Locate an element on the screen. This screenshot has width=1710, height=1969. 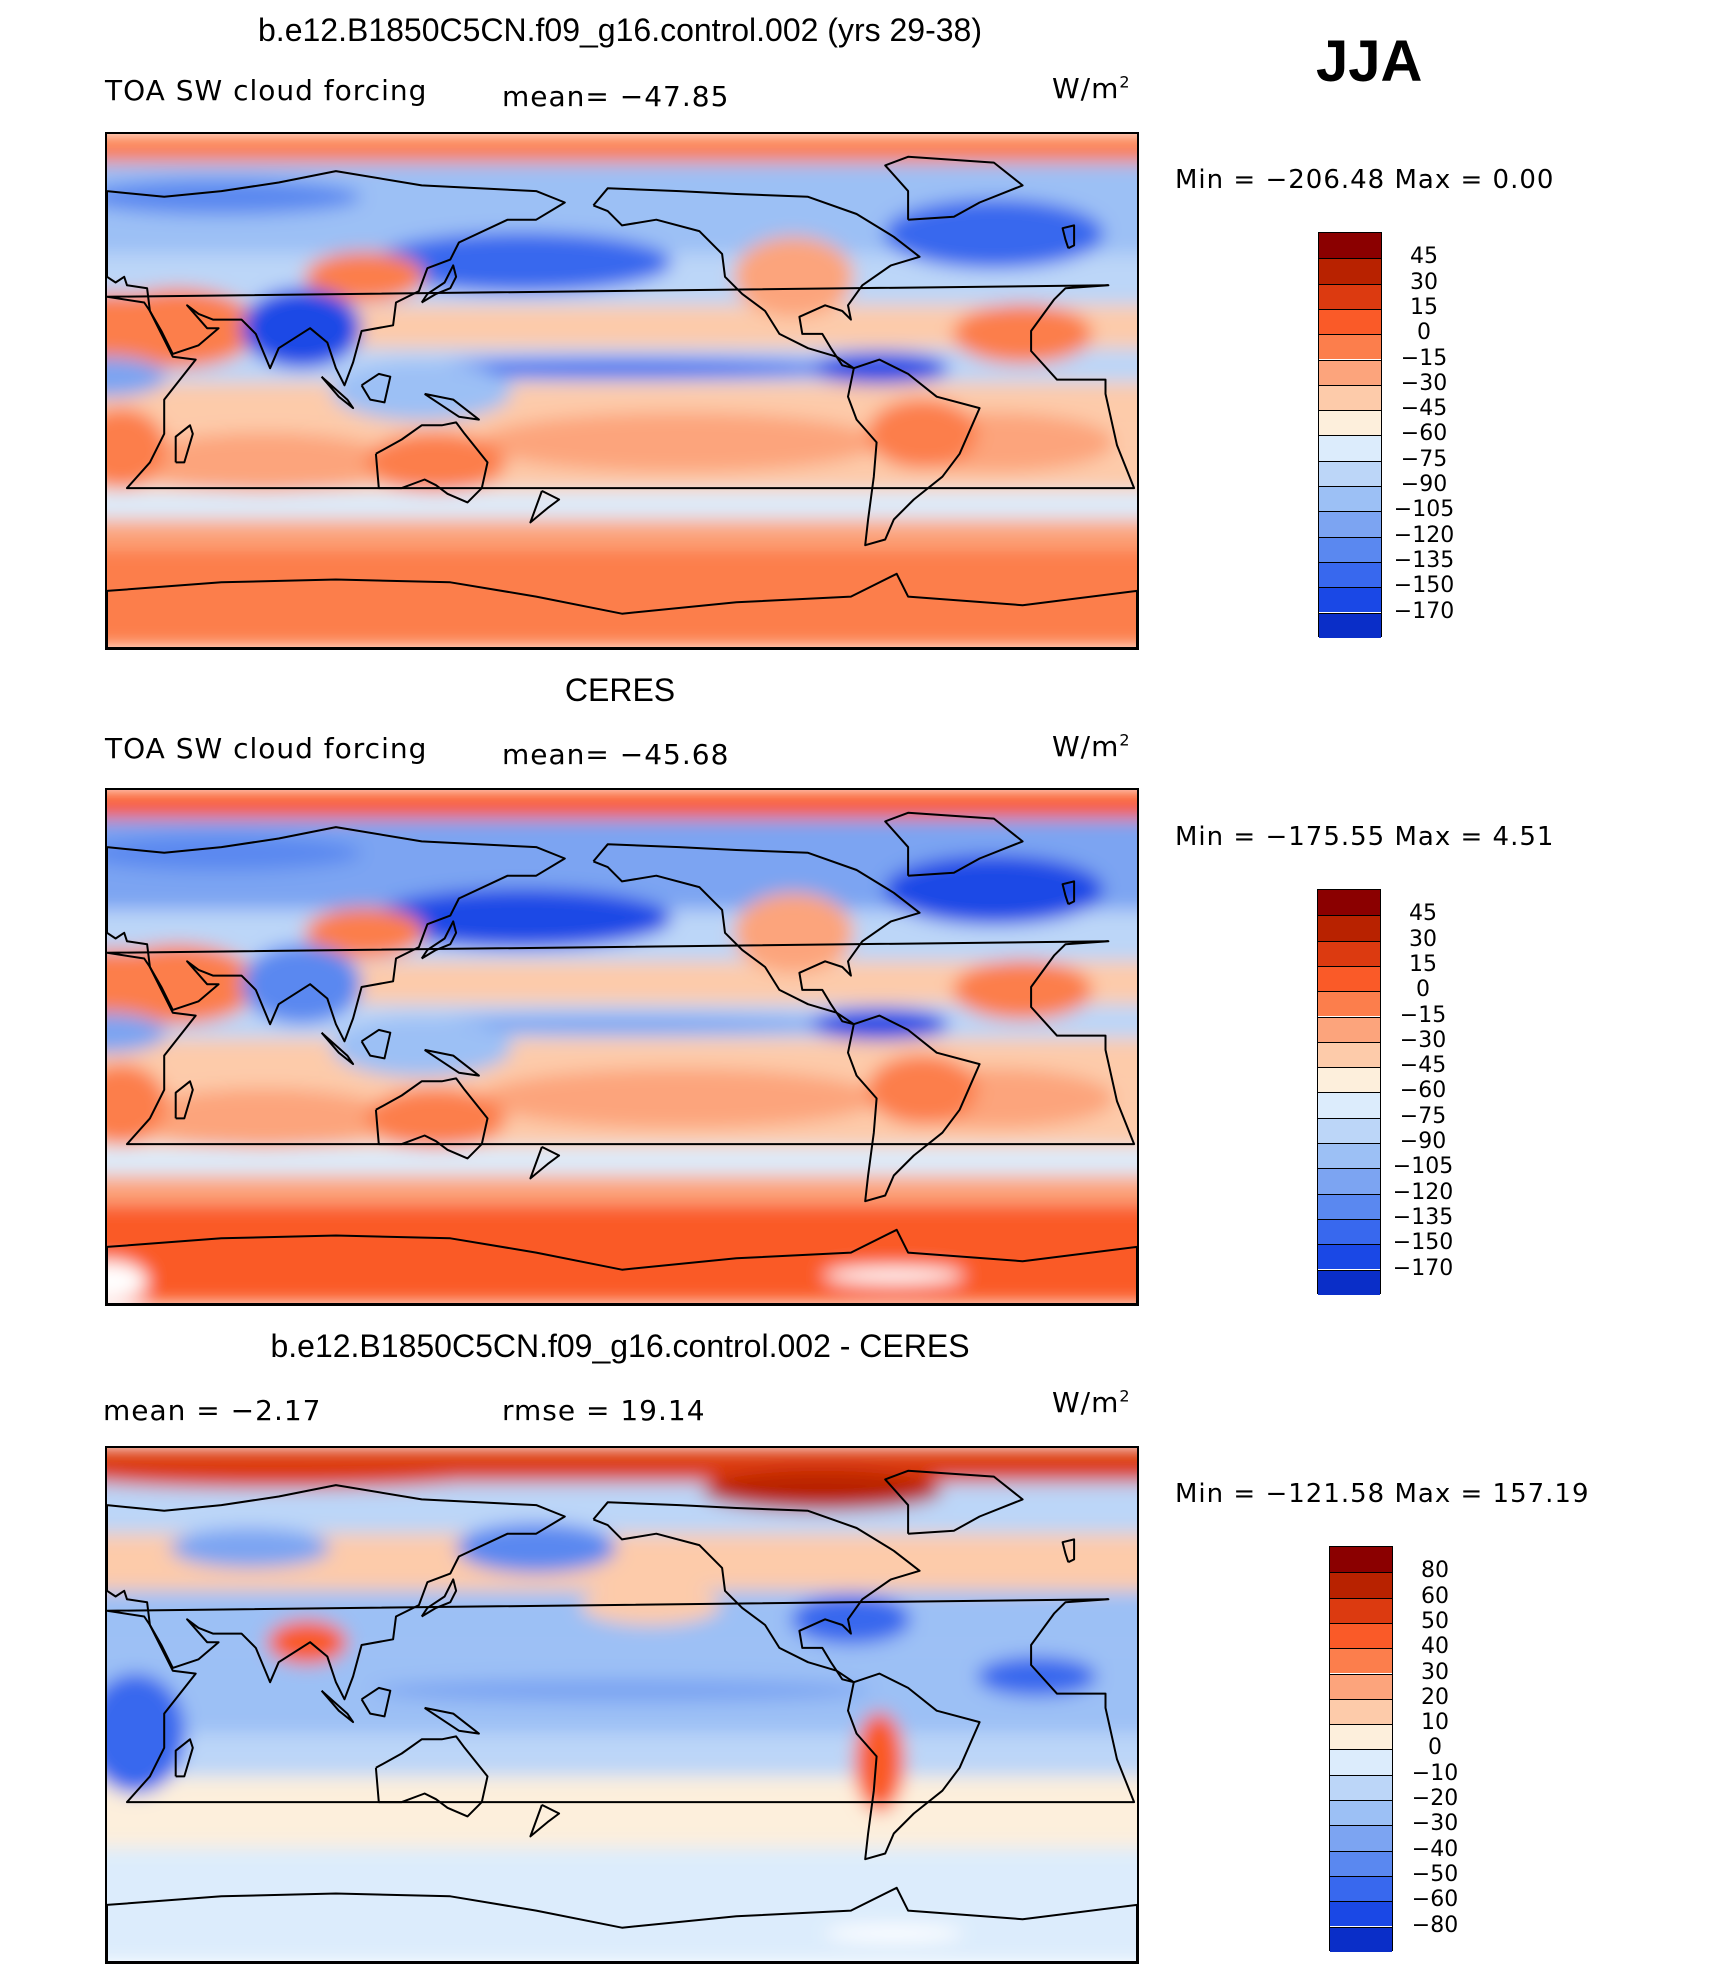
season-label: JJA is located at coordinates (1369, 61).